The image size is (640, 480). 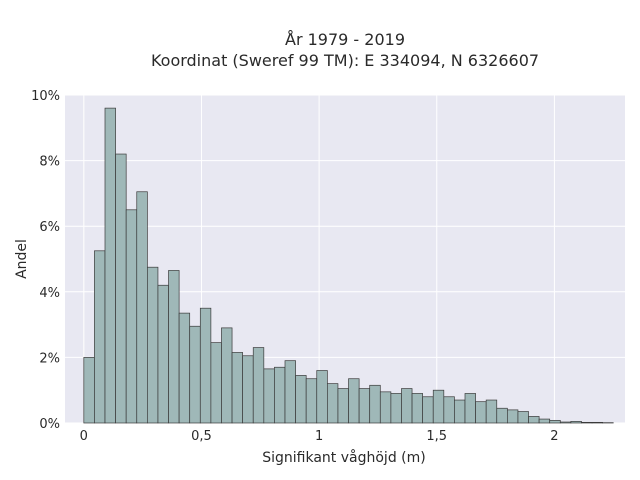 What do you see at coordinates (49, 424) in the screenshot?
I see `y-tick-label: 0%` at bounding box center [49, 424].